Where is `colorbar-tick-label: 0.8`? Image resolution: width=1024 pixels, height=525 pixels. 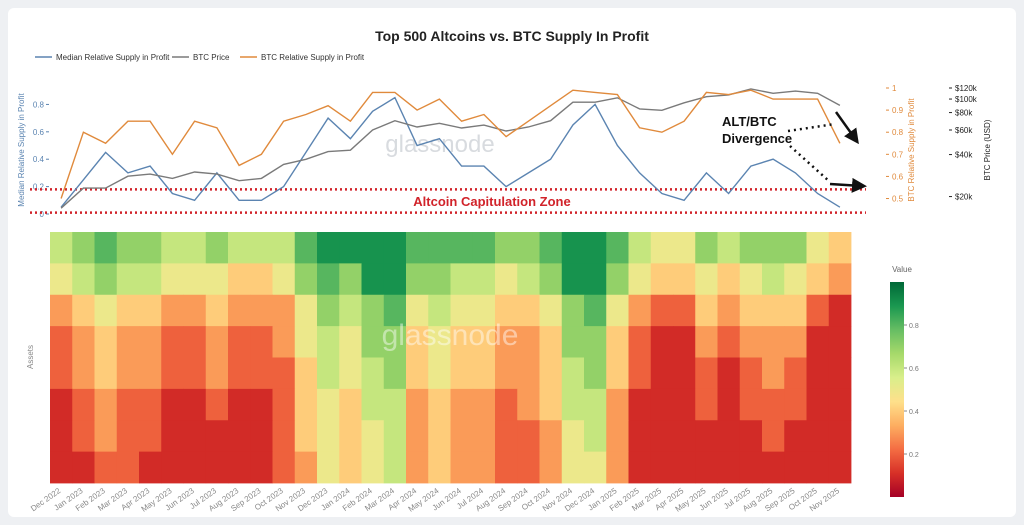 colorbar-tick-label: 0.8 is located at coordinates (914, 326).